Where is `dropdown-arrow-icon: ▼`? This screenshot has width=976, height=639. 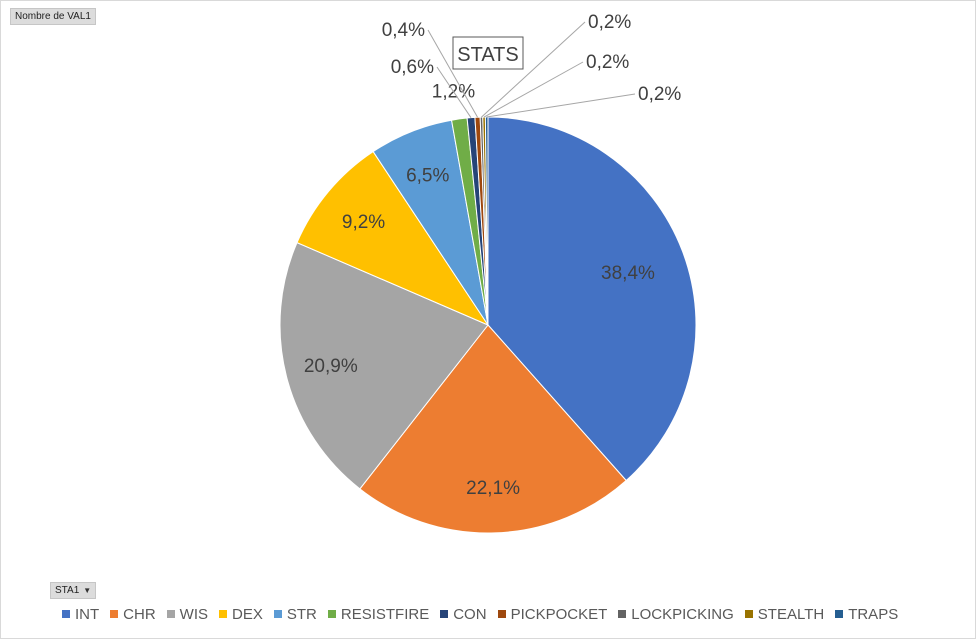 dropdown-arrow-icon: ▼ is located at coordinates (87, 590).